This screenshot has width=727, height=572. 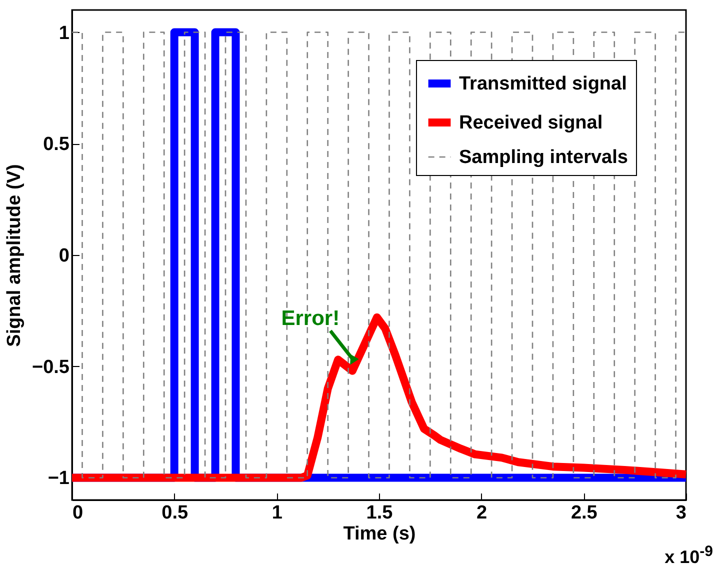 I want to click on y-tick-label: 0.5, so click(x=56, y=145).